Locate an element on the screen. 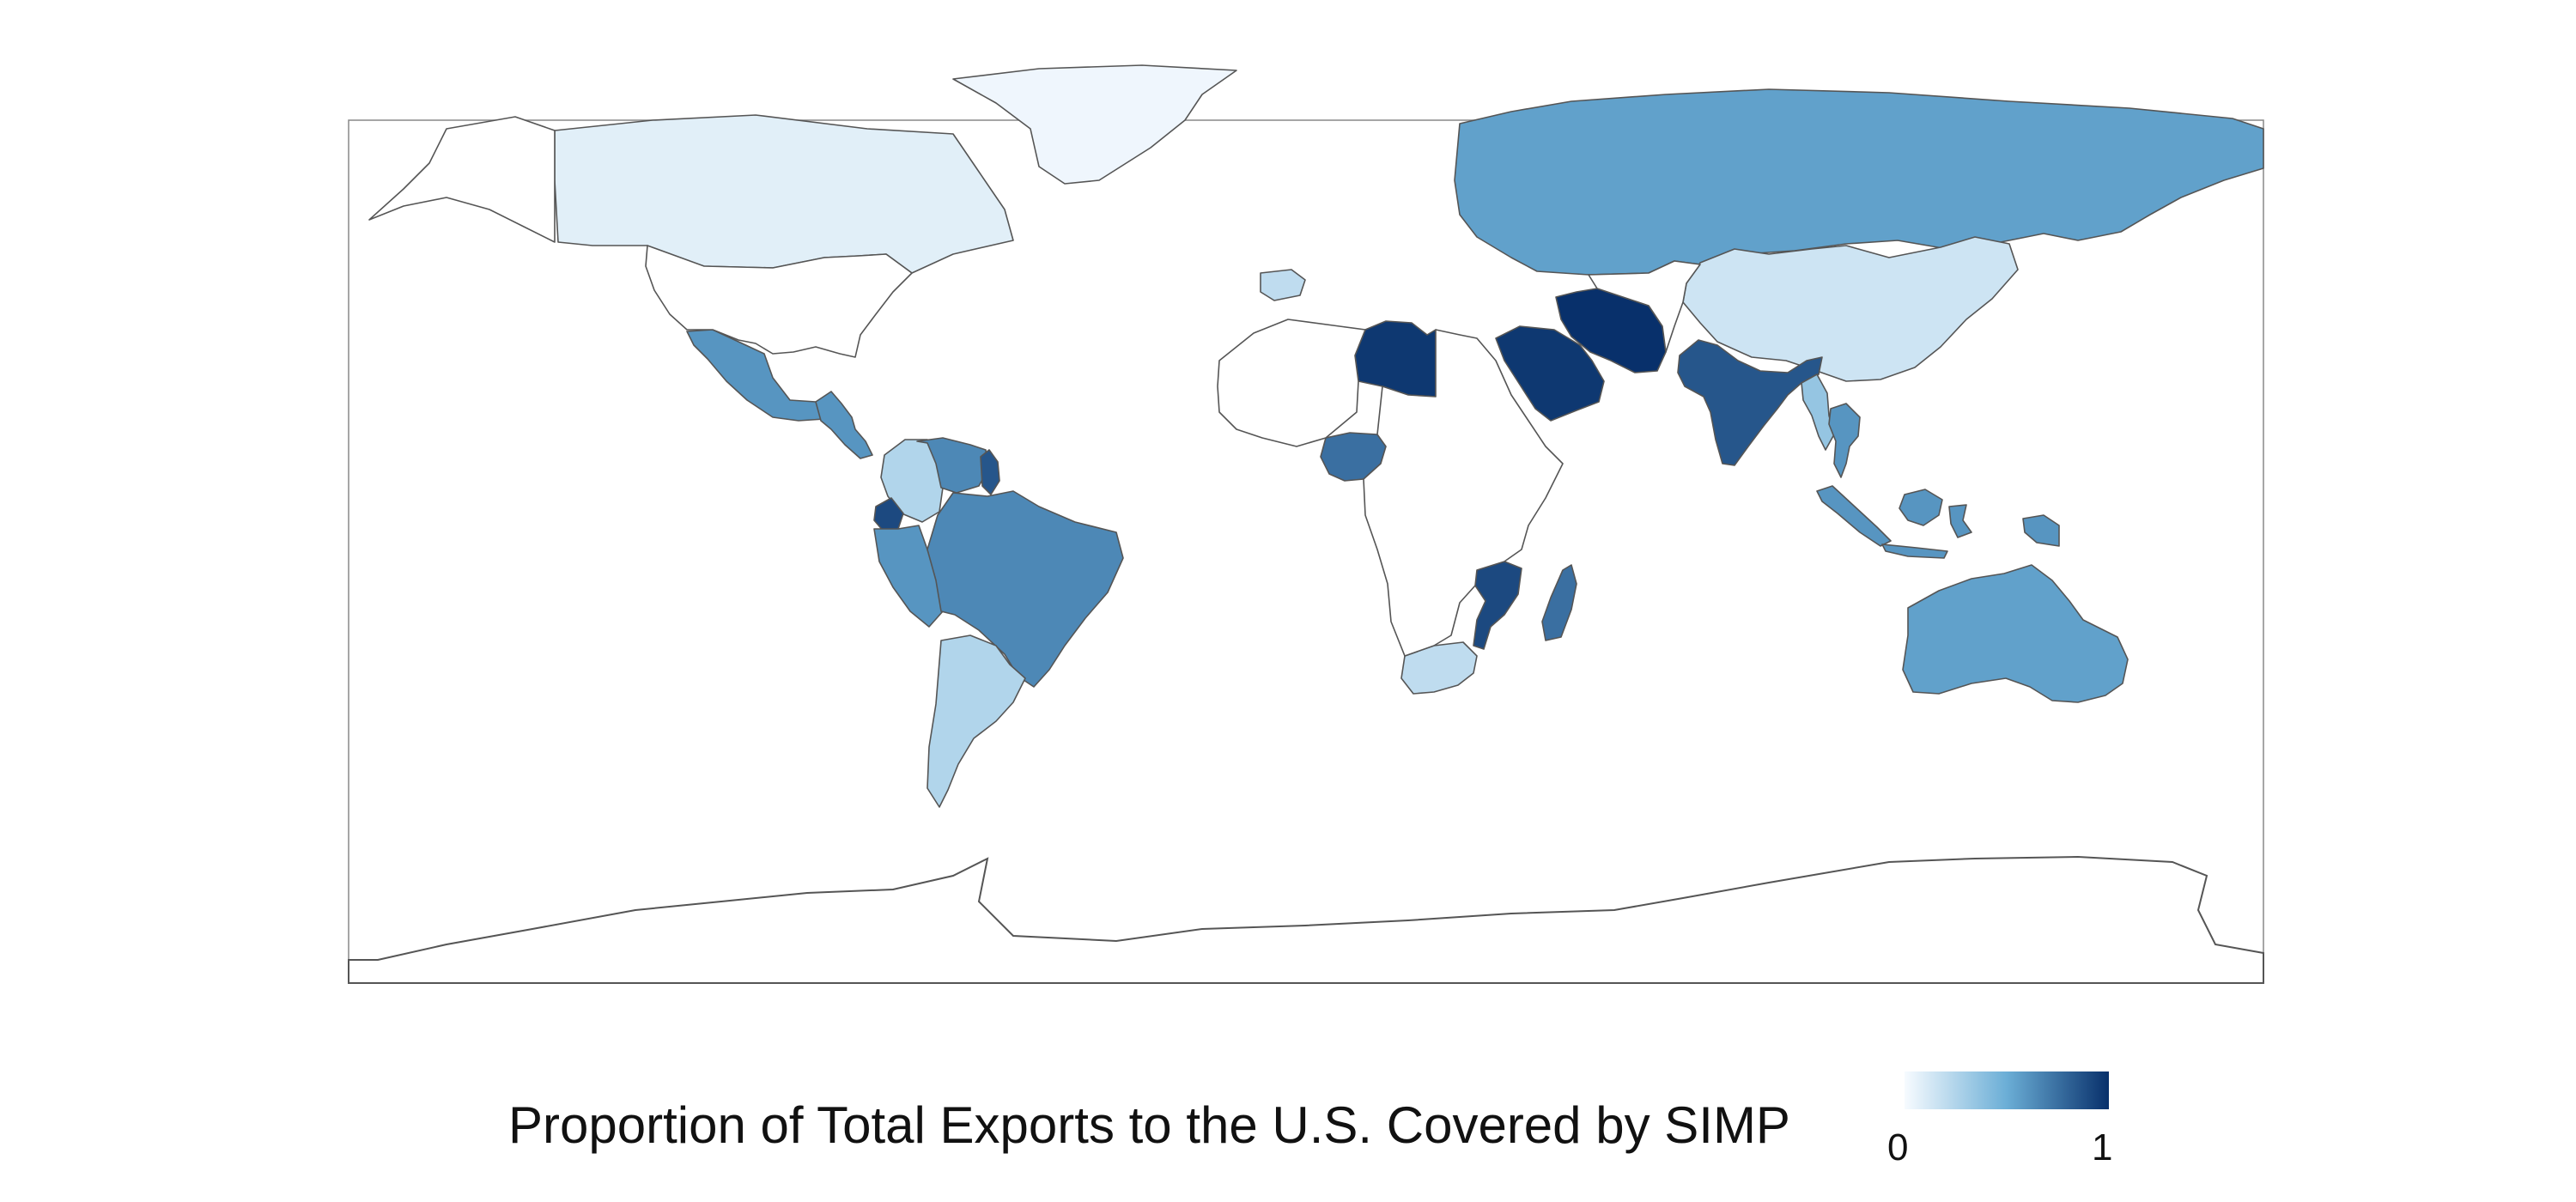 This screenshot has width=2576, height=1202. country-africa-east is located at coordinates (1463, 493).